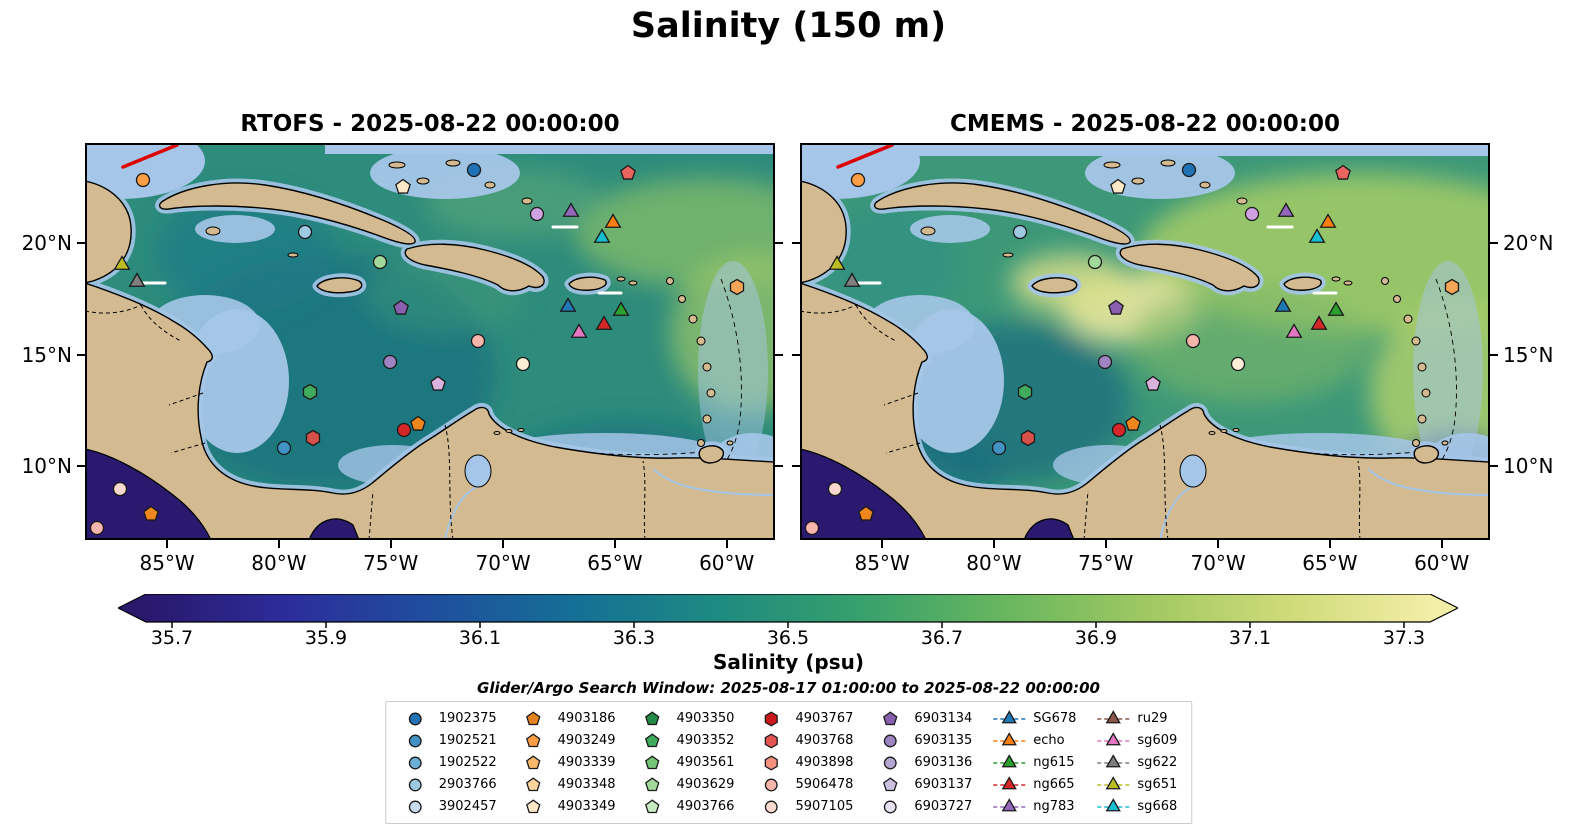  Describe the element at coordinates (771, 762) in the screenshot. I see `legend-marker-hexagon` at that location.